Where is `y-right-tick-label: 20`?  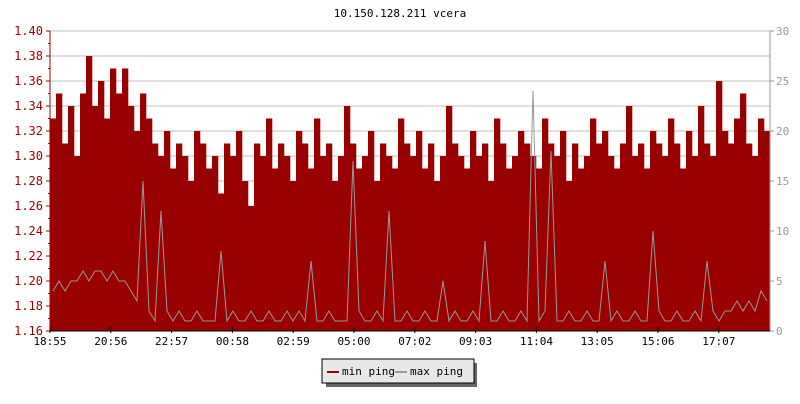 y-right-tick-label: 20 is located at coordinates (782, 131).